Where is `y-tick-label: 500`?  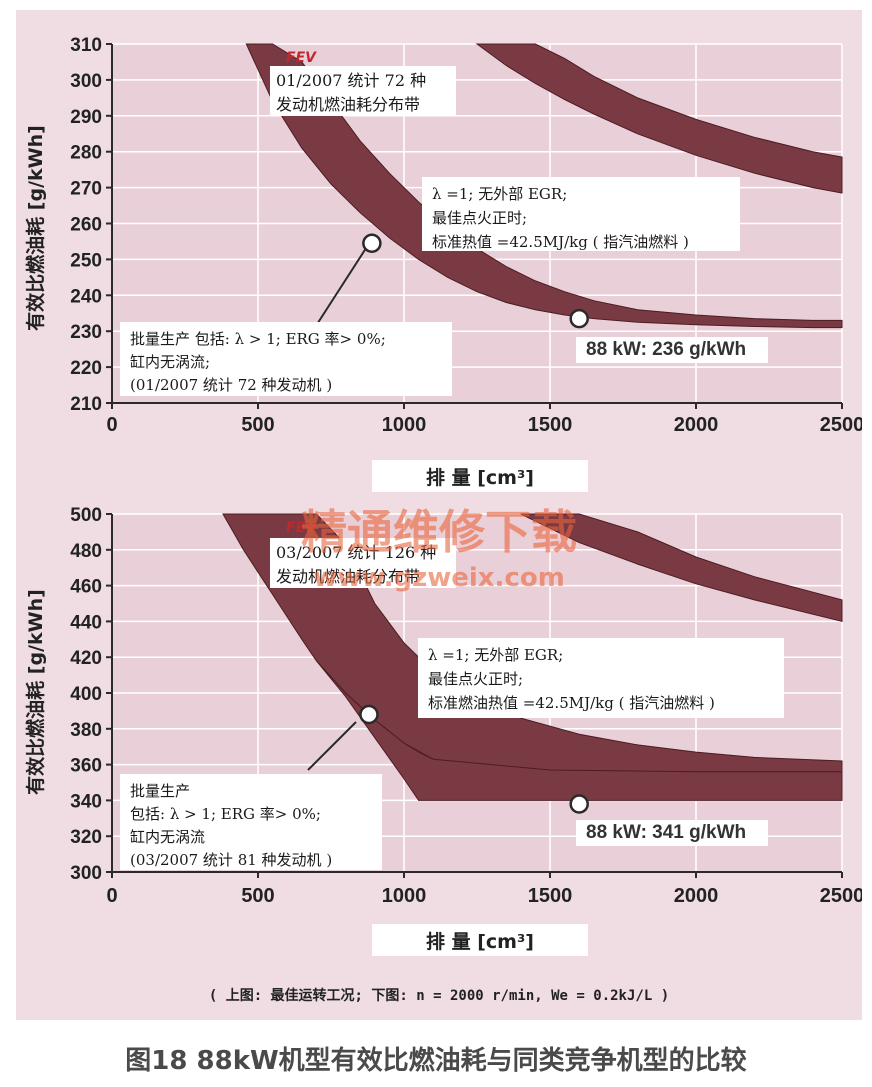 y-tick-label: 500 is located at coordinates (86, 515).